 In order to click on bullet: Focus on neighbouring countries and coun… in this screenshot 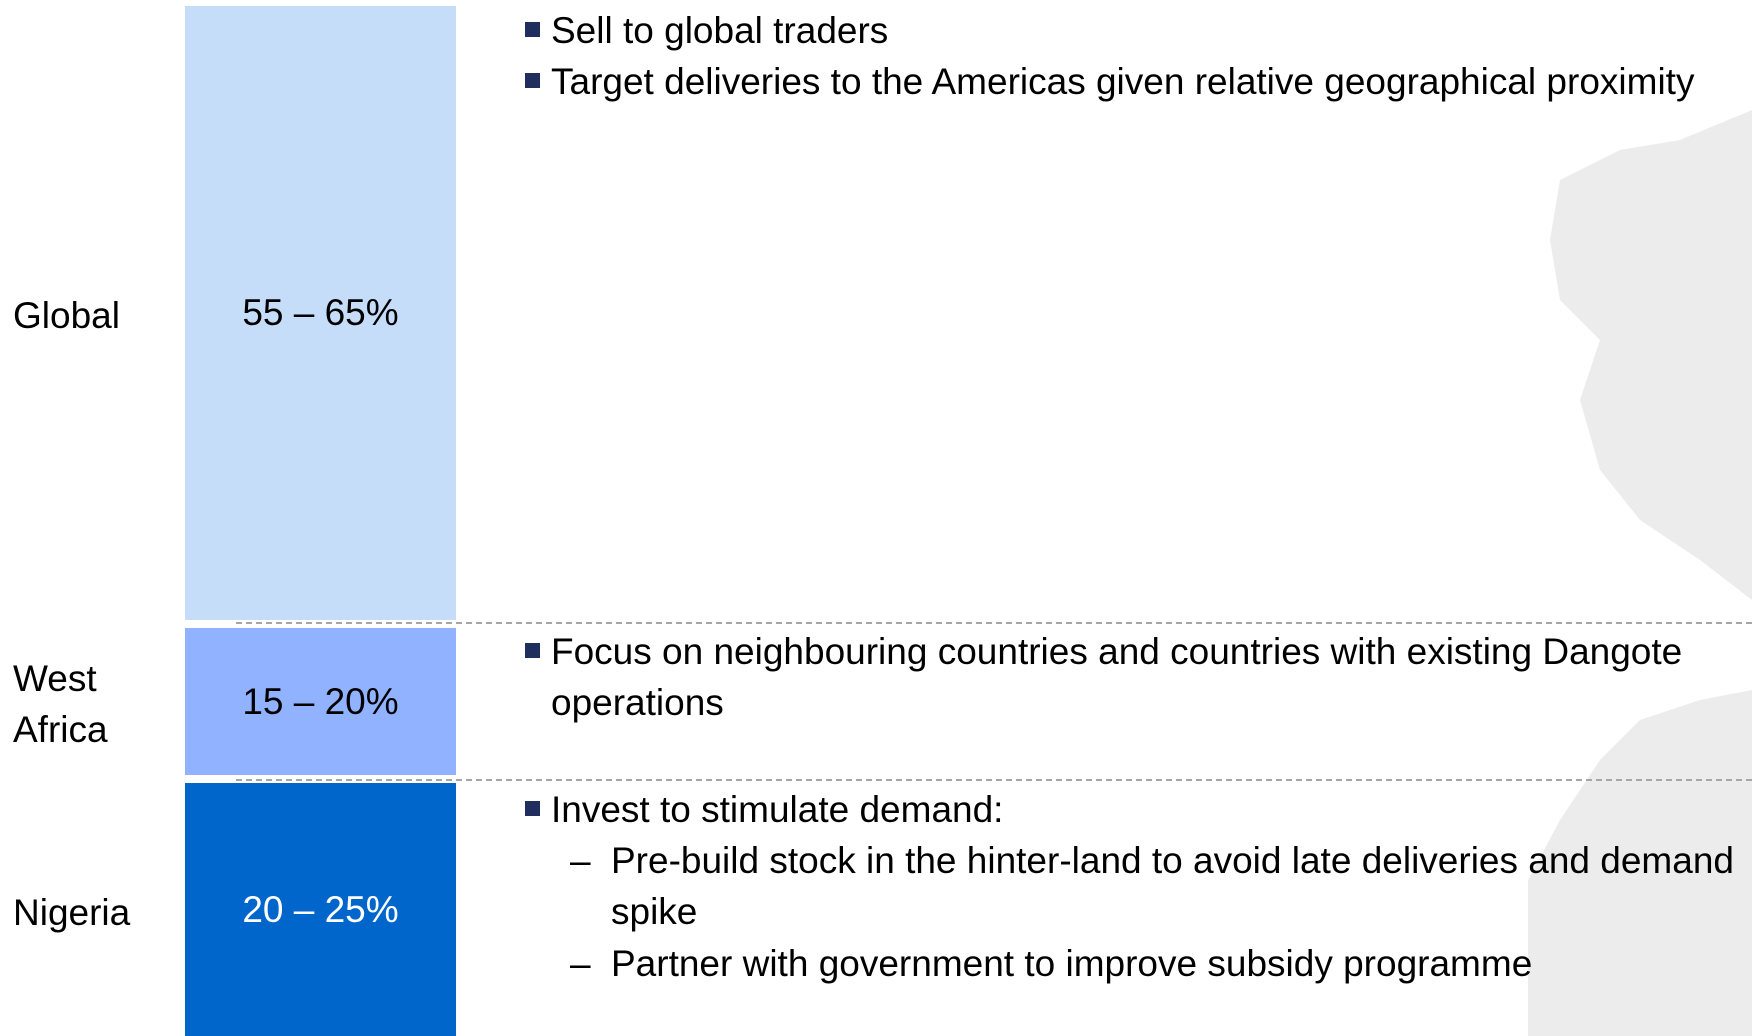, I will do `click(1135, 677)`.